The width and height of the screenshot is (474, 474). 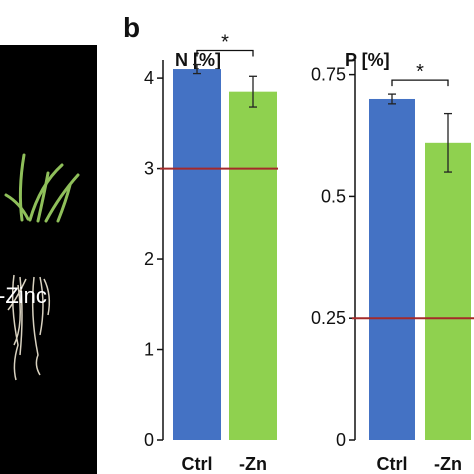 I want to click on y-tick-label: 0.25, so click(x=328, y=318).